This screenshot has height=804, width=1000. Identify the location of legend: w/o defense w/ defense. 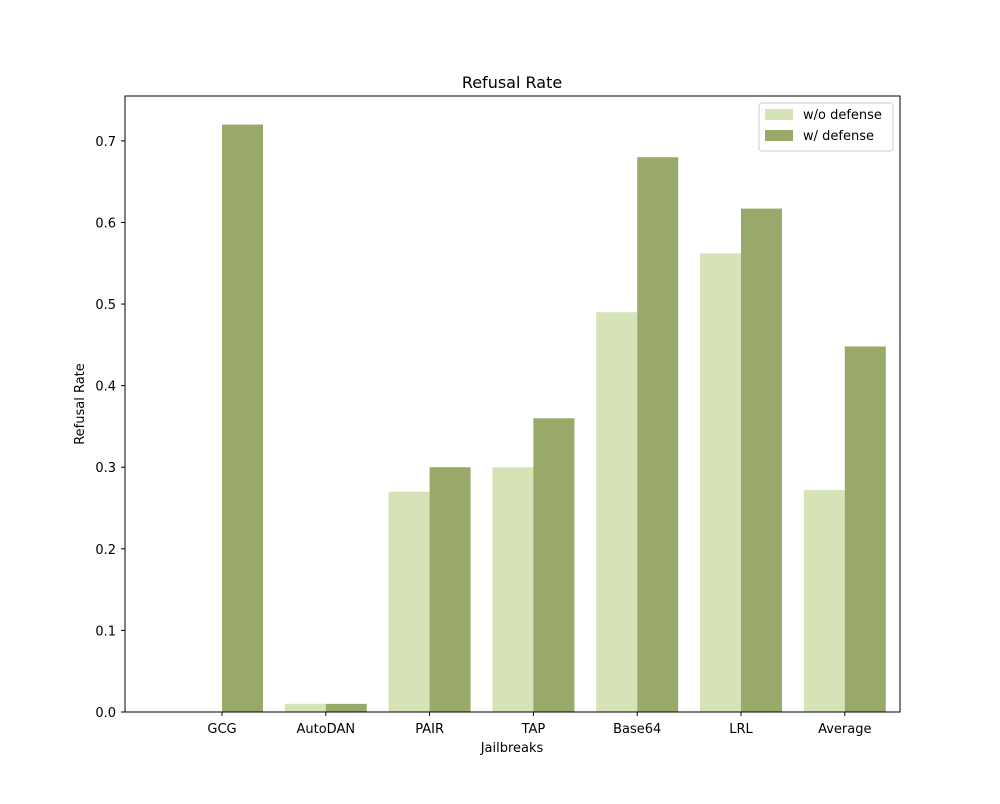
(826, 127).